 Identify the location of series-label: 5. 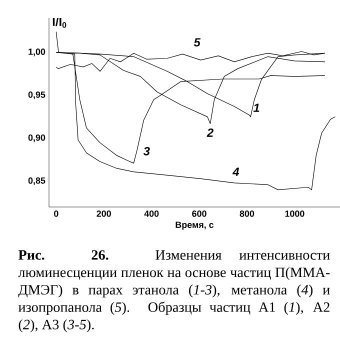
(197, 42).